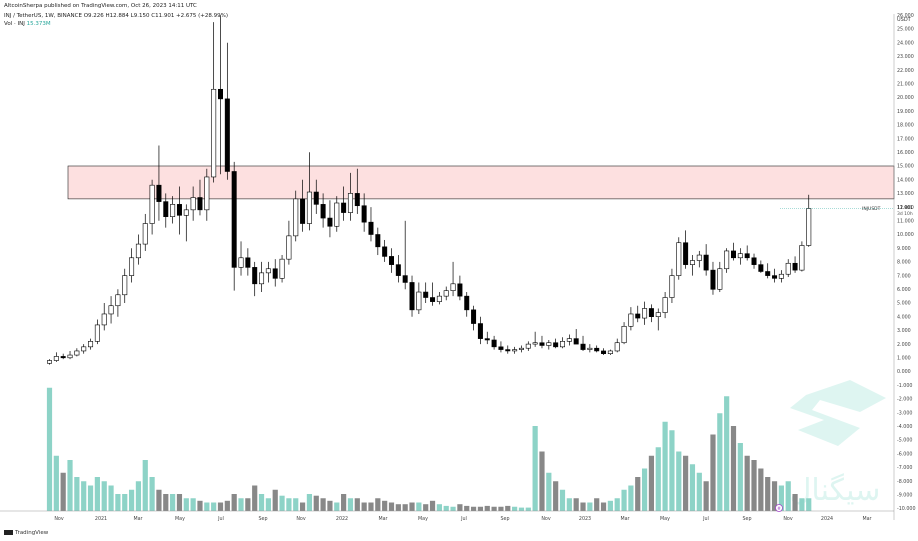  Describe the element at coordinates (905, 112) in the screenshot. I see `price-tick-label: 19.000` at that location.